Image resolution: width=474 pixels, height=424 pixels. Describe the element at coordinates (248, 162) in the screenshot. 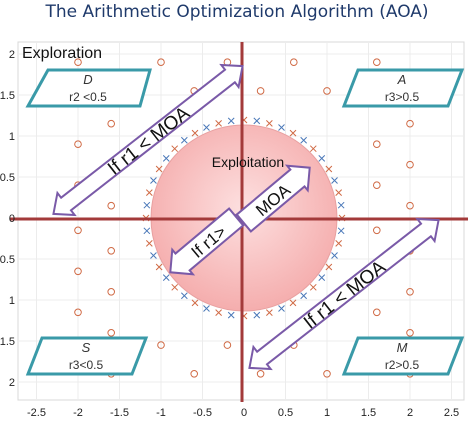

I see `exploitation-label: Exploitation` at that location.